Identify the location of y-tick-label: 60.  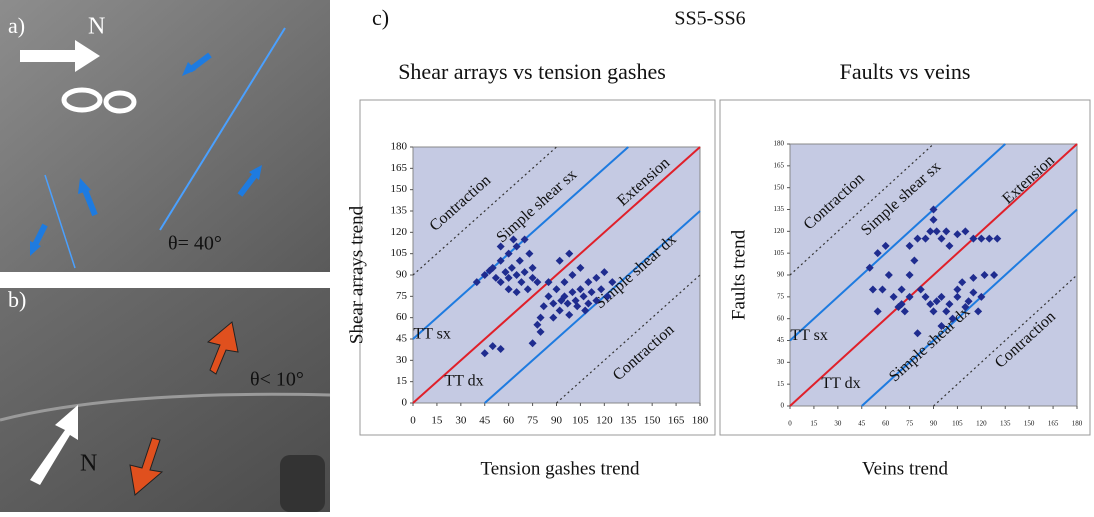
(781, 318).